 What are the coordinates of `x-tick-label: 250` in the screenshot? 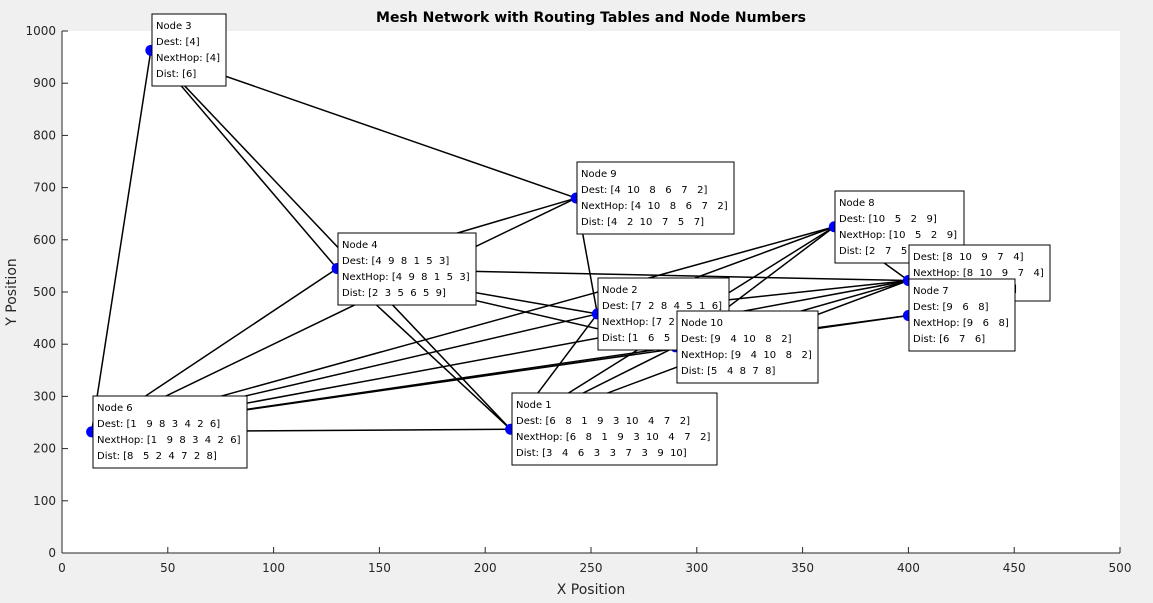 It's located at (591, 568).